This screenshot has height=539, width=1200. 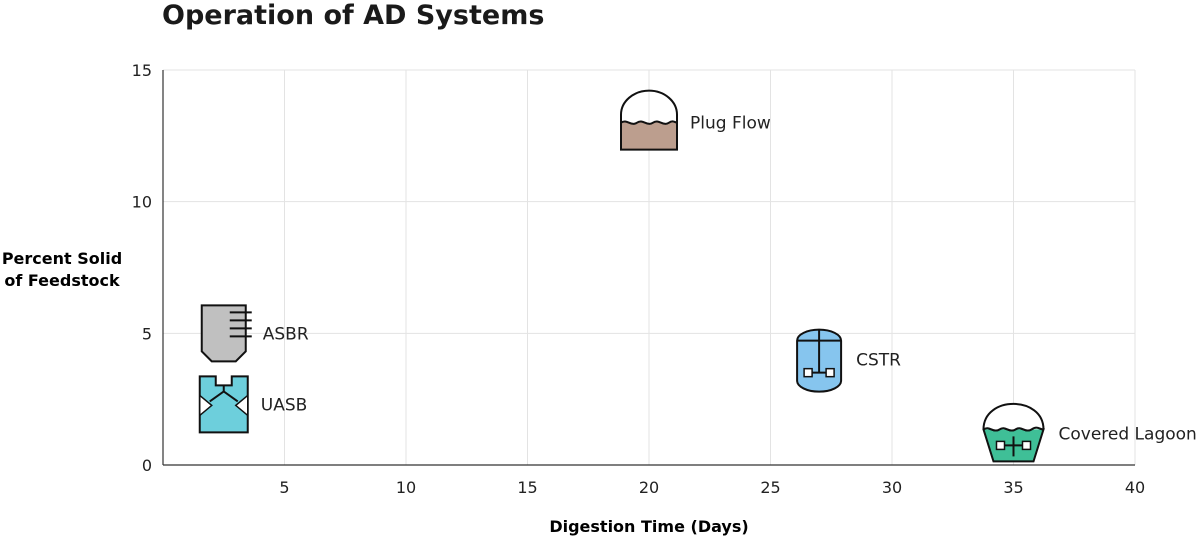 I want to click on y-tick-label: 0, so click(x=147, y=465).